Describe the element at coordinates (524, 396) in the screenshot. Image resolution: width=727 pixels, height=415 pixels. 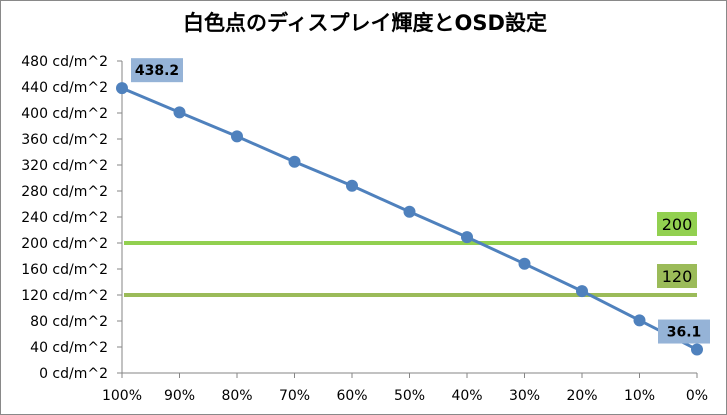
I see `x-tick-label: 30%` at that location.